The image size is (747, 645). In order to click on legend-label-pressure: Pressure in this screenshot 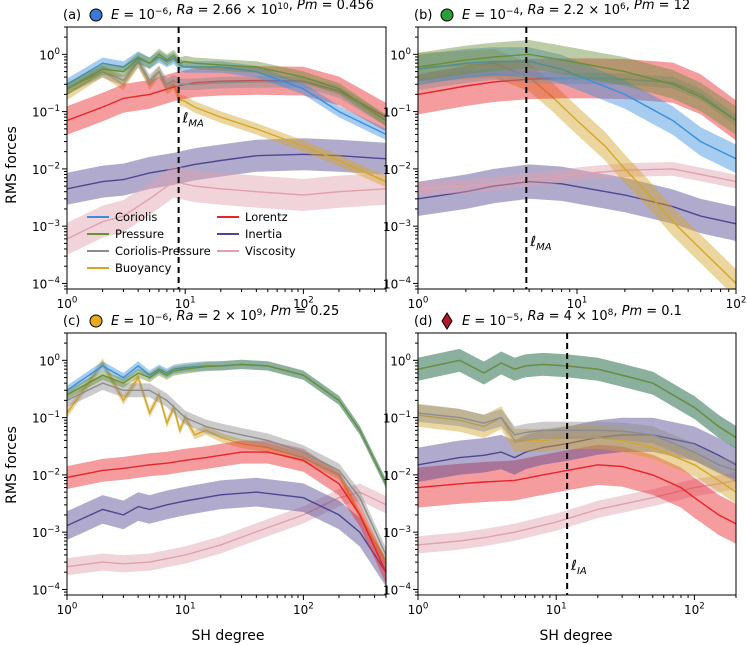, I will do `click(139, 234)`.